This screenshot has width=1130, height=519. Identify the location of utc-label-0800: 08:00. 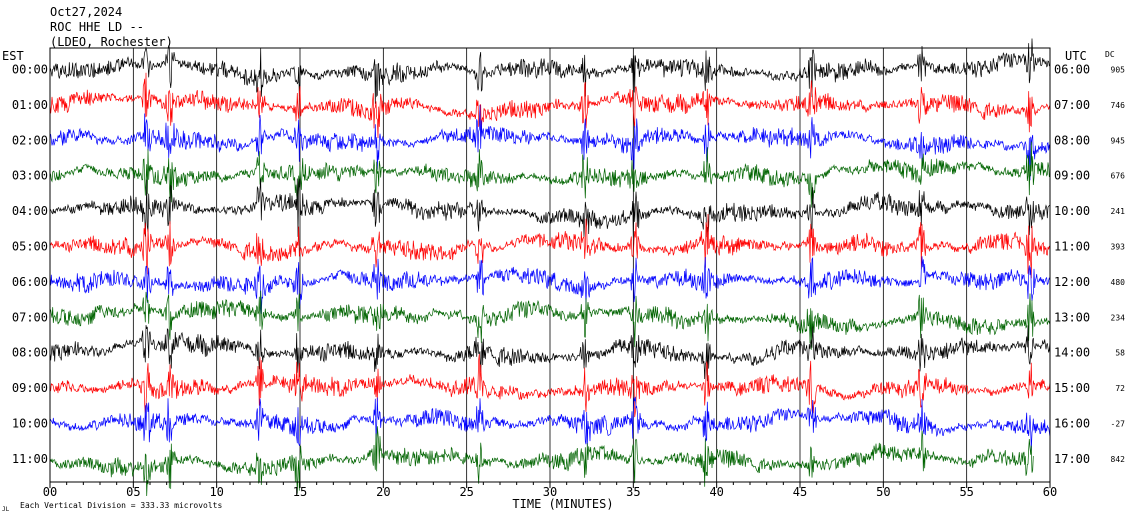
(1072, 140).